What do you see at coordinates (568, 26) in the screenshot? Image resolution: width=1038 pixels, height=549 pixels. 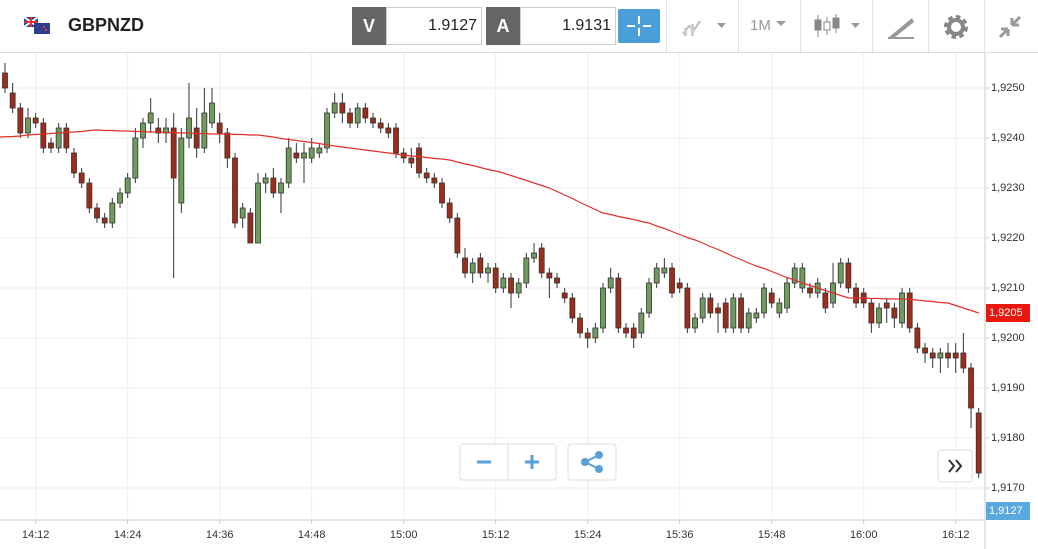 I see `ask-price: 1.9131` at bounding box center [568, 26].